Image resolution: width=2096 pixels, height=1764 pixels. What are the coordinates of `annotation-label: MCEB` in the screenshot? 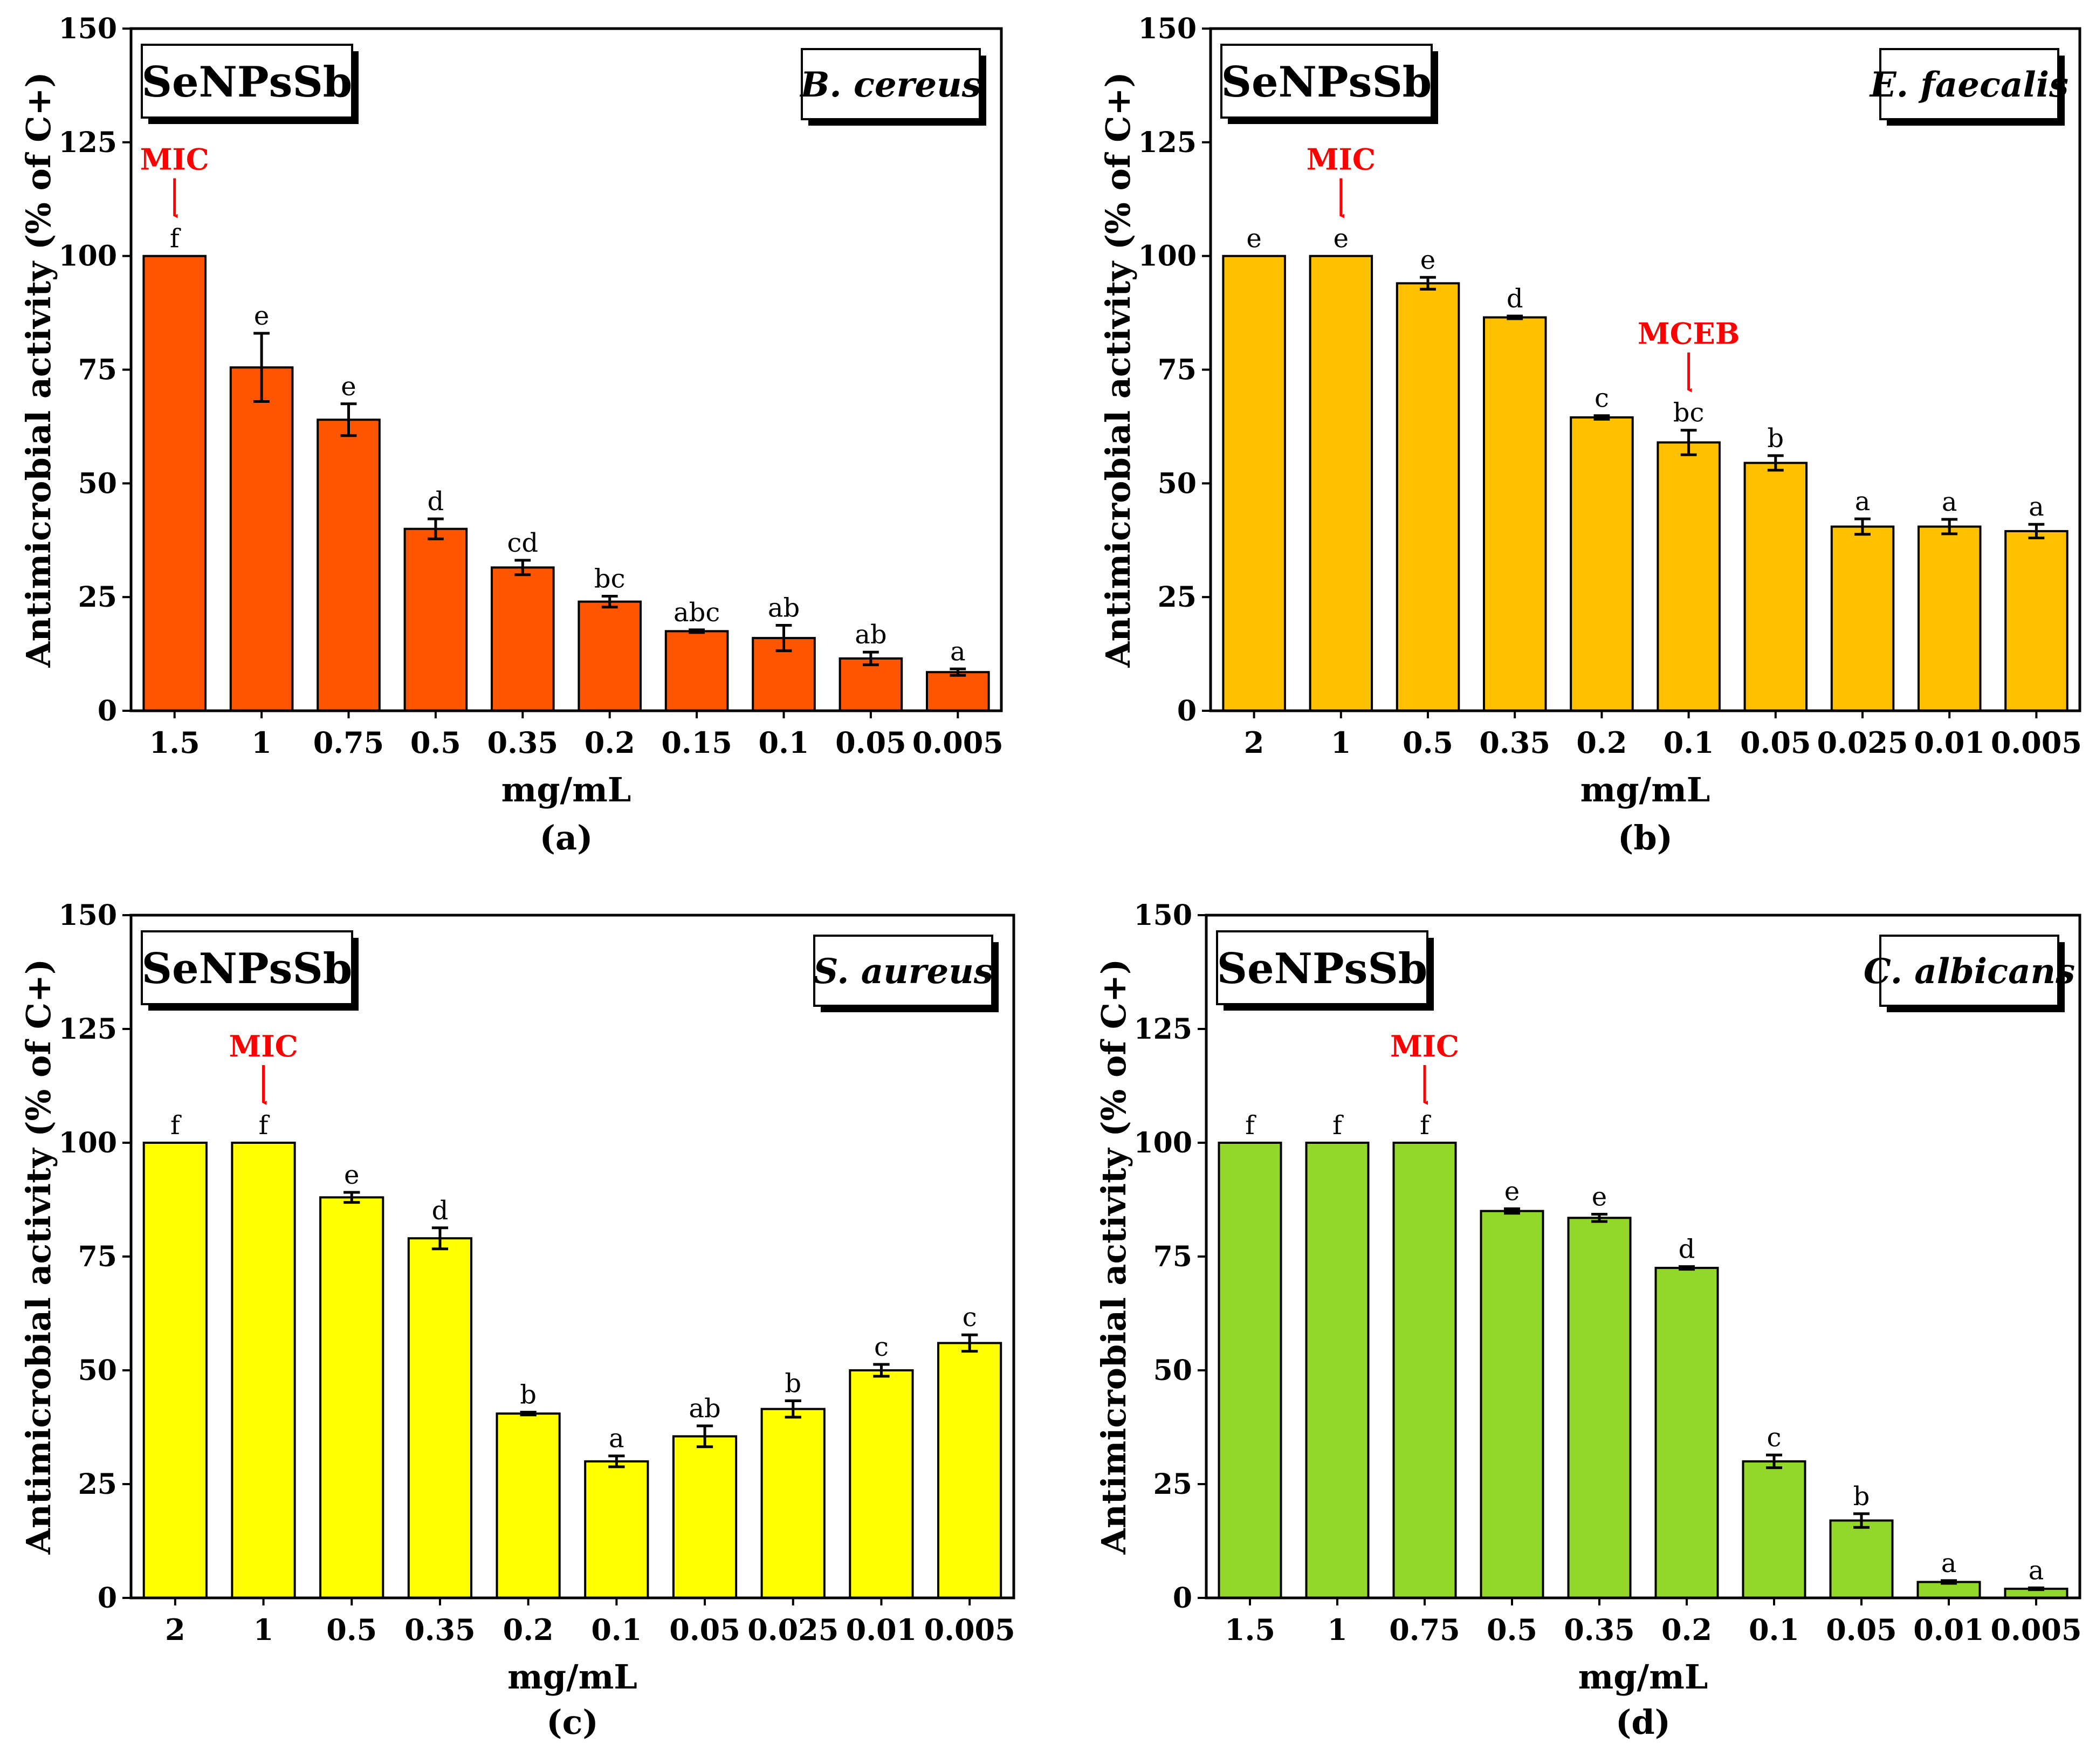 It's located at (1689, 334).